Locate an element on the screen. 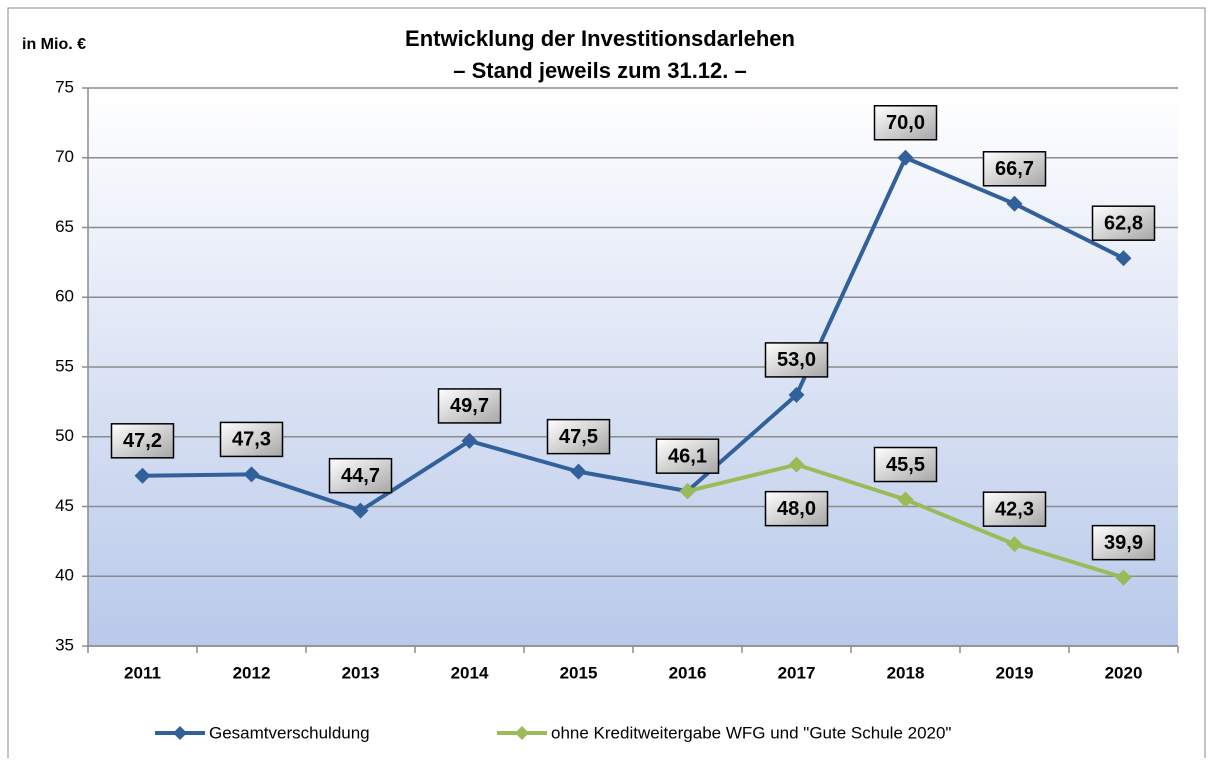 The image size is (1211, 763). y-tick-label: 75 is located at coordinates (64, 86).